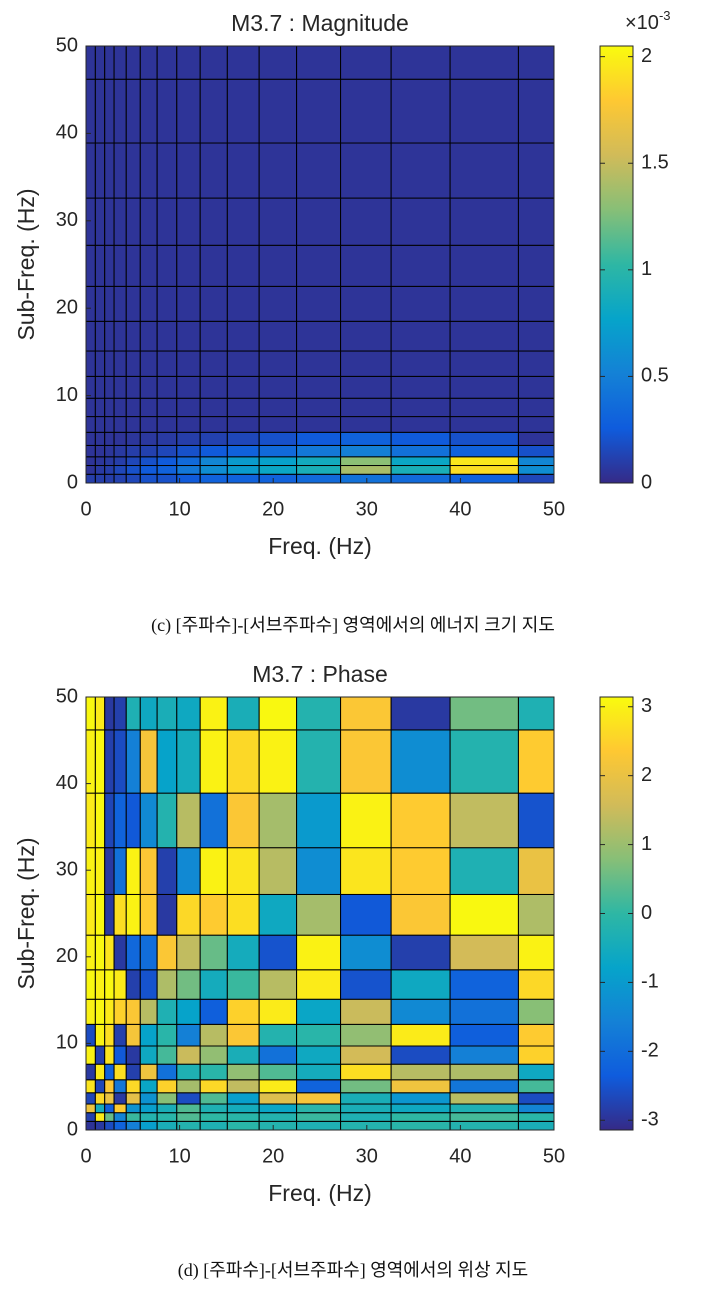 Image resolution: width=706 pixels, height=1301 pixels. Describe the element at coordinates (646, 706) in the screenshot. I see `colorbar-tick-label: 3` at that location.